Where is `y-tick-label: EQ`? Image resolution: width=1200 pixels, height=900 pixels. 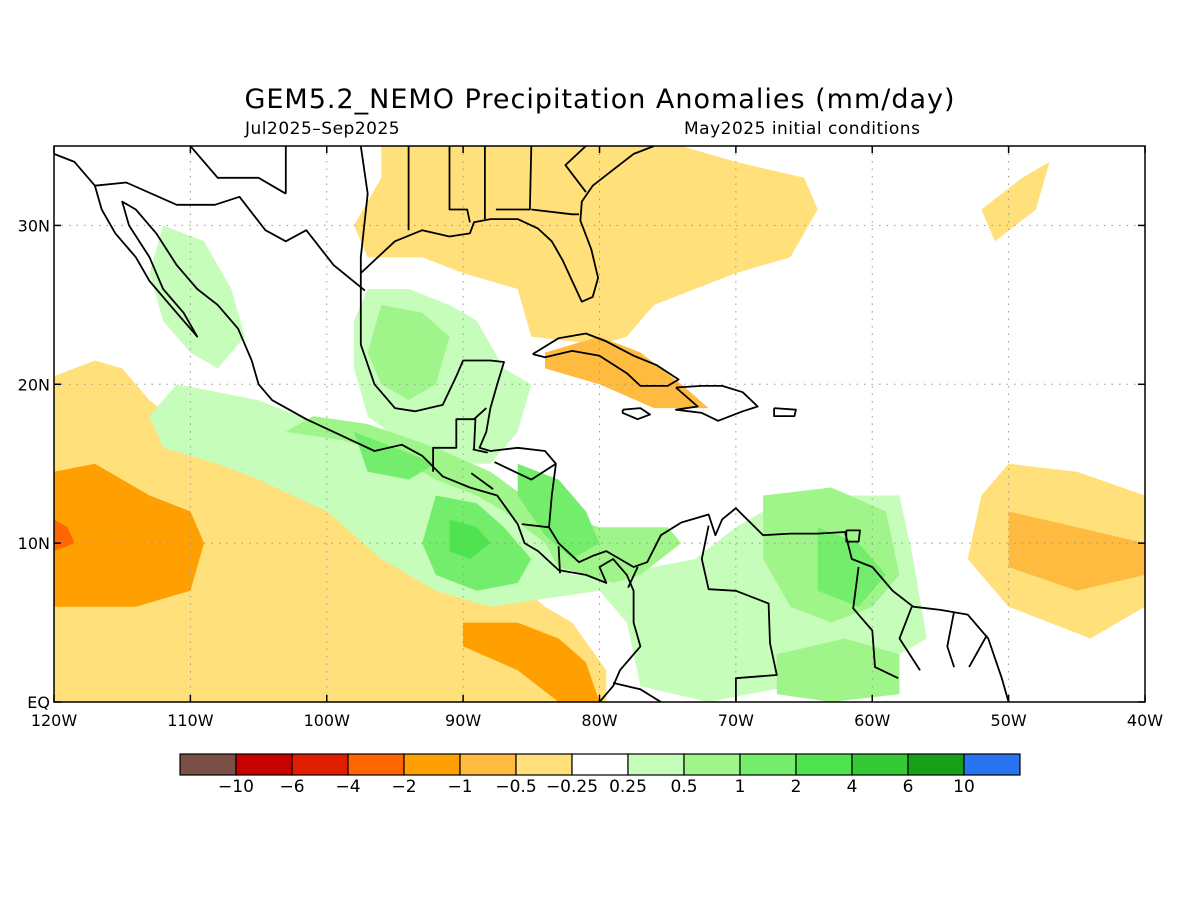
y-tick-label: EQ is located at coordinates (38, 702).